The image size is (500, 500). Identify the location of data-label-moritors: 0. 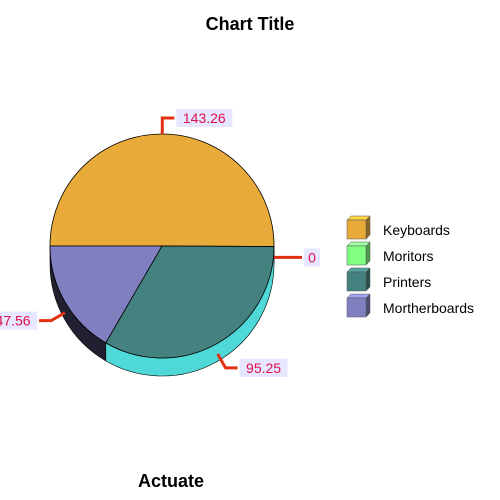
(312, 257).